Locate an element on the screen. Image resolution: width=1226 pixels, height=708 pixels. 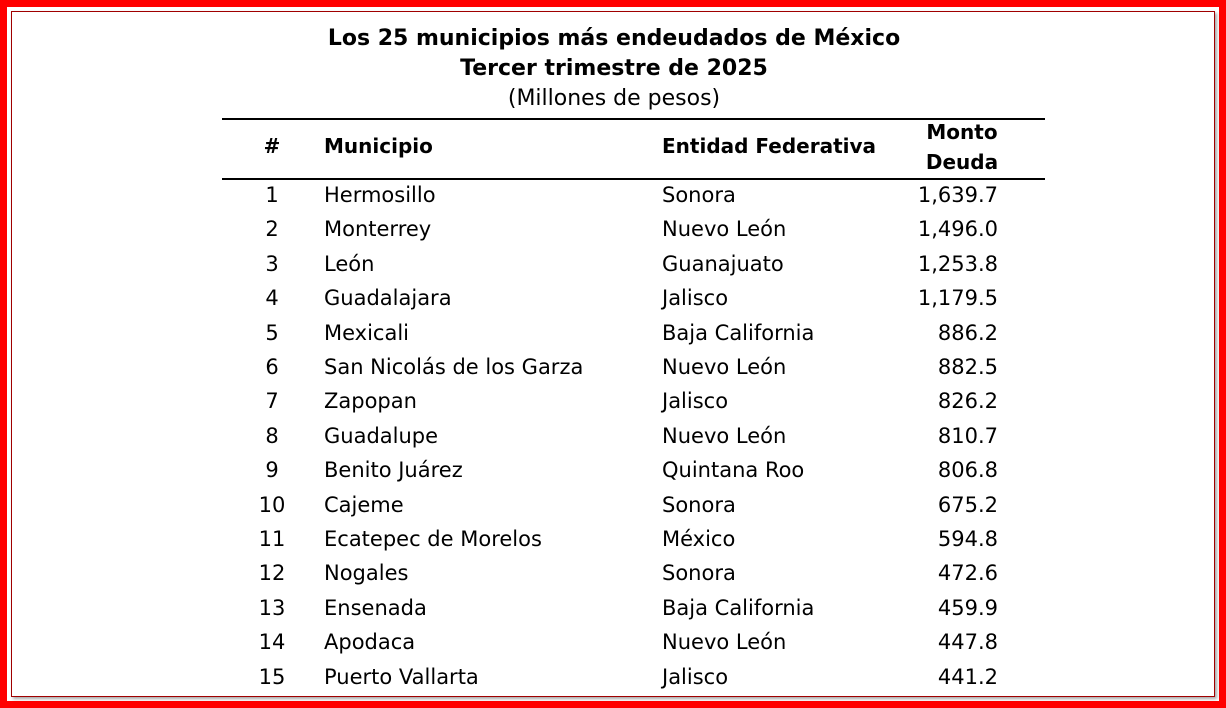
row-number: 13 is located at coordinates (272, 607).